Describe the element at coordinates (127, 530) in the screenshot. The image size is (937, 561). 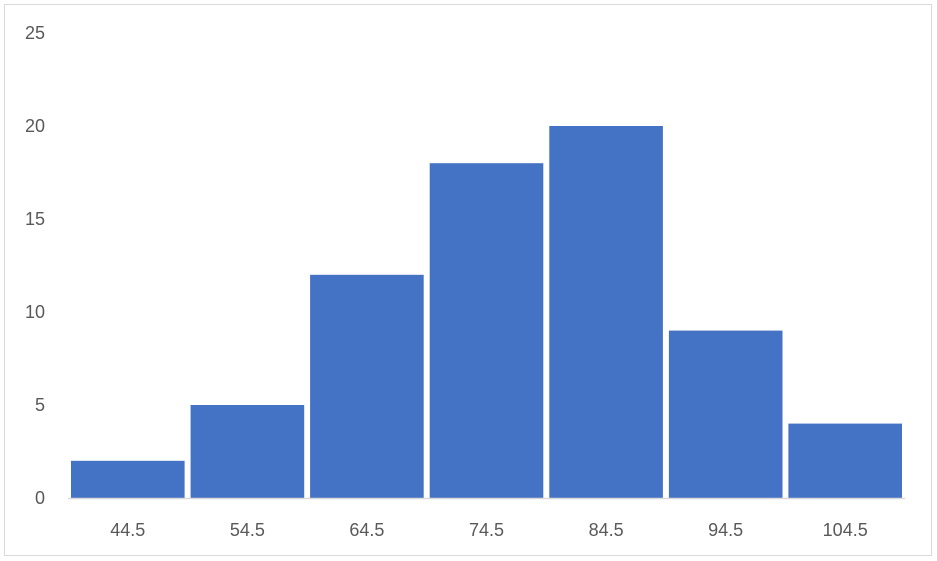
I see `x-tick-label: 44.5` at that location.